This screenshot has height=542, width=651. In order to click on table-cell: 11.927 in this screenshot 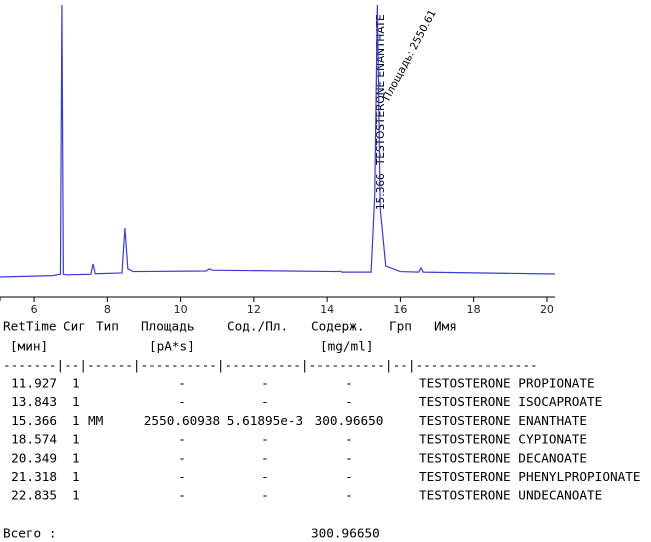, I will do `click(34, 383)`.